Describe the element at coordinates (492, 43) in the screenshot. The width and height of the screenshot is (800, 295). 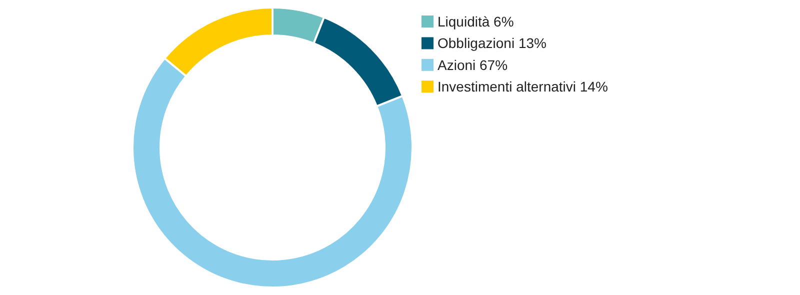
I see `legend-label: Obbligazioni 13%` at that location.